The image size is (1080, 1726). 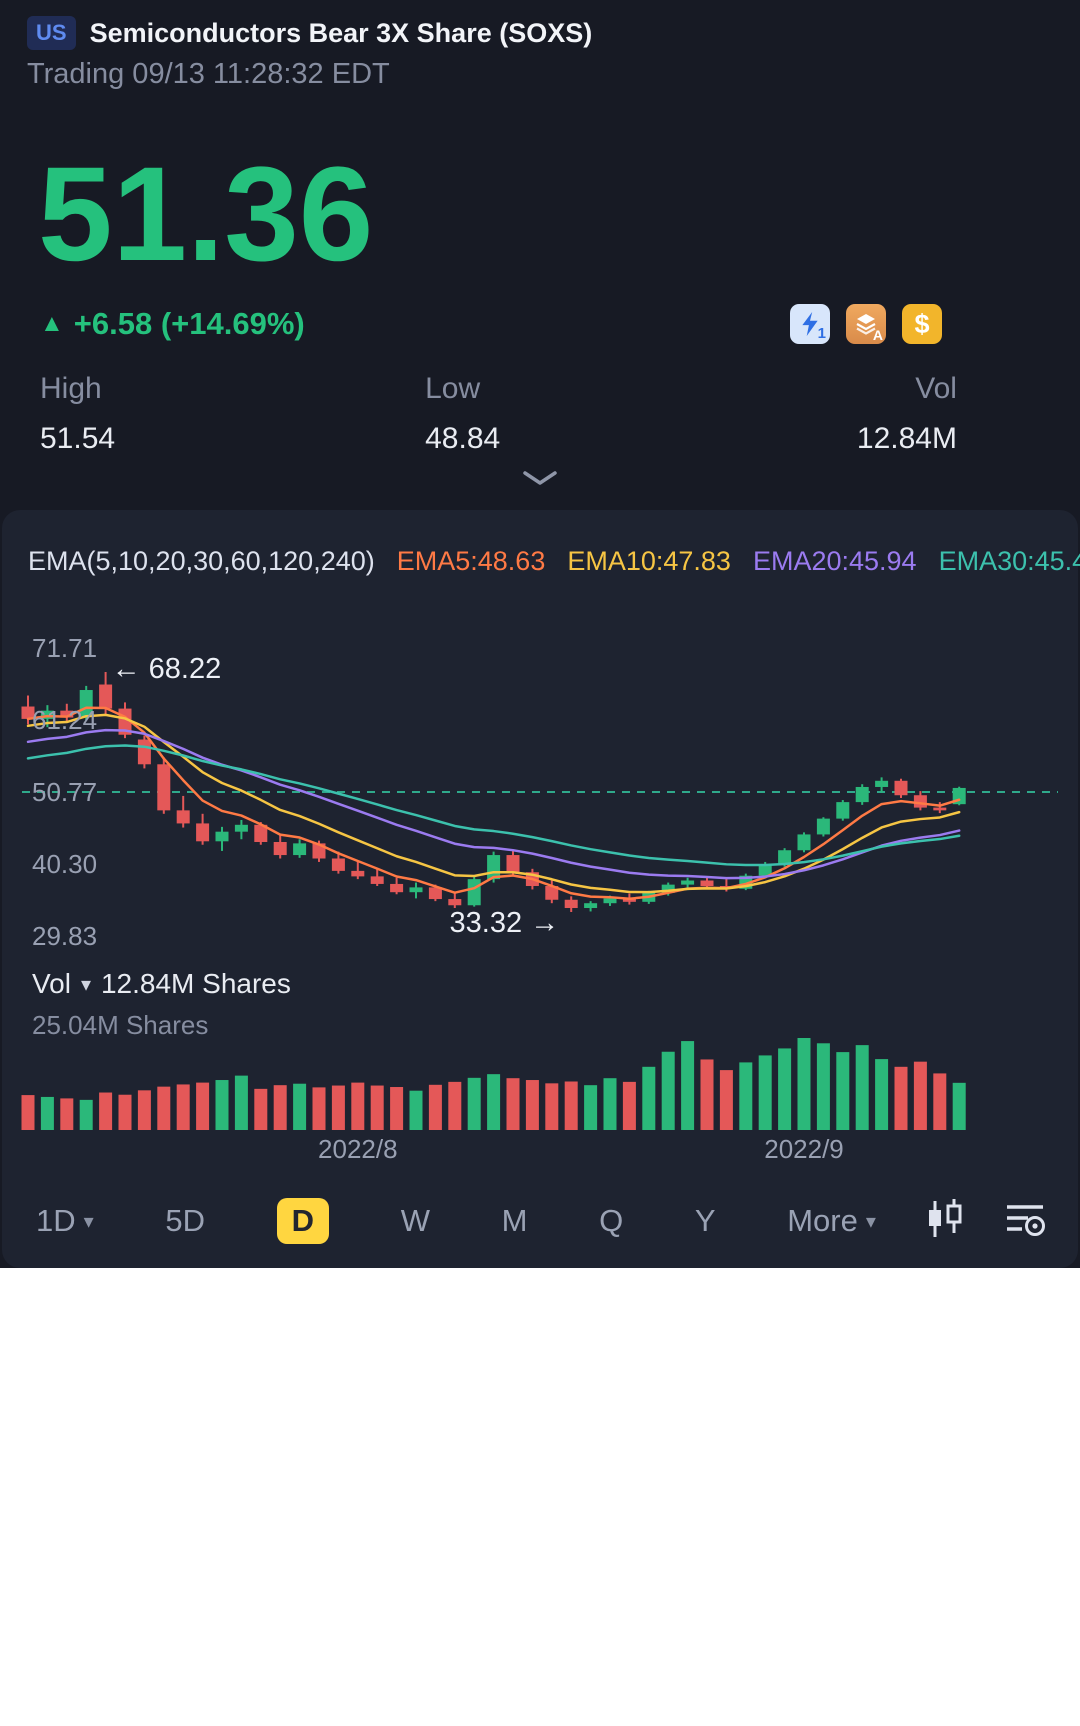 What do you see at coordinates (64, 720) in the screenshot?
I see `svg-text: 61.24` at bounding box center [64, 720].